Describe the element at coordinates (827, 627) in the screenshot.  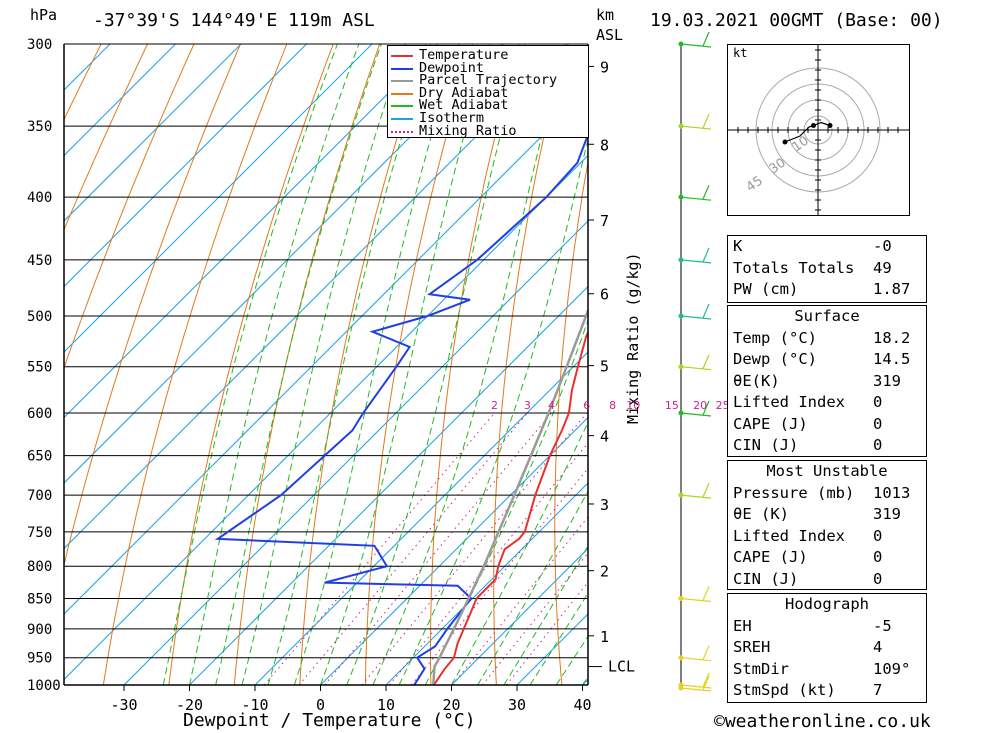
I see `index-row: EH -5` at that location.